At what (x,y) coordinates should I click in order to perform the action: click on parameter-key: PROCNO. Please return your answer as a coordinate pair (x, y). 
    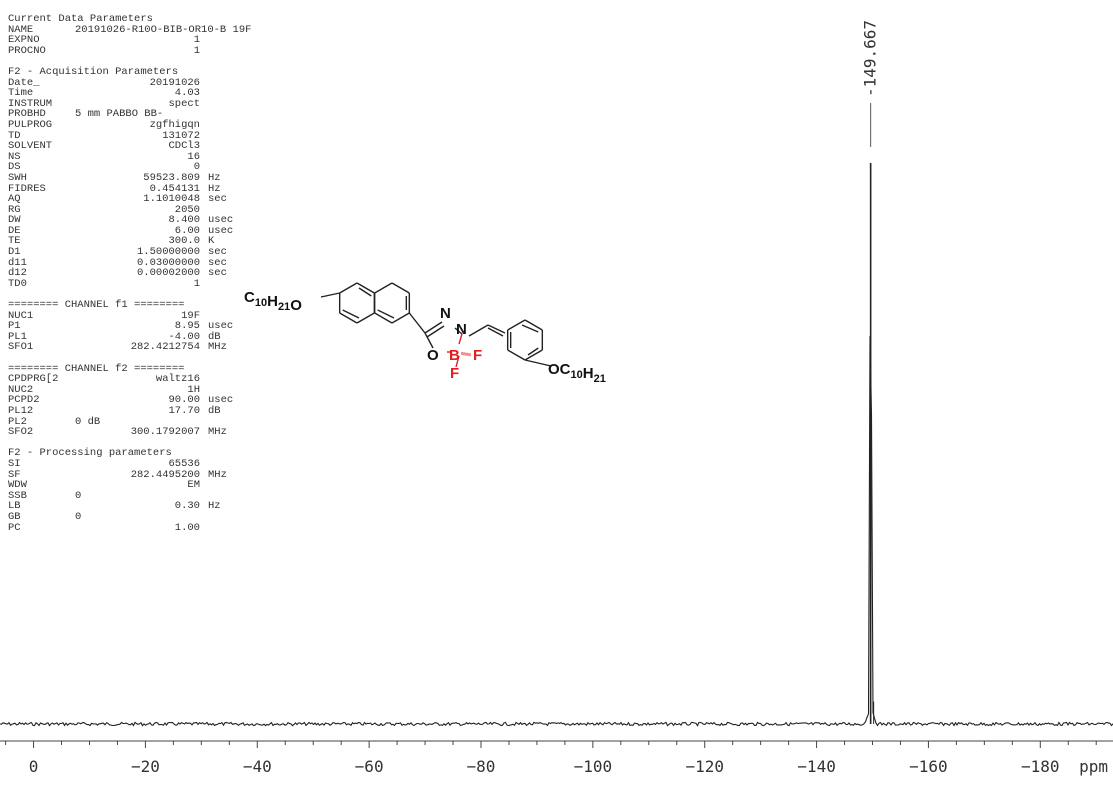
    Looking at the image, I should click on (27, 50).